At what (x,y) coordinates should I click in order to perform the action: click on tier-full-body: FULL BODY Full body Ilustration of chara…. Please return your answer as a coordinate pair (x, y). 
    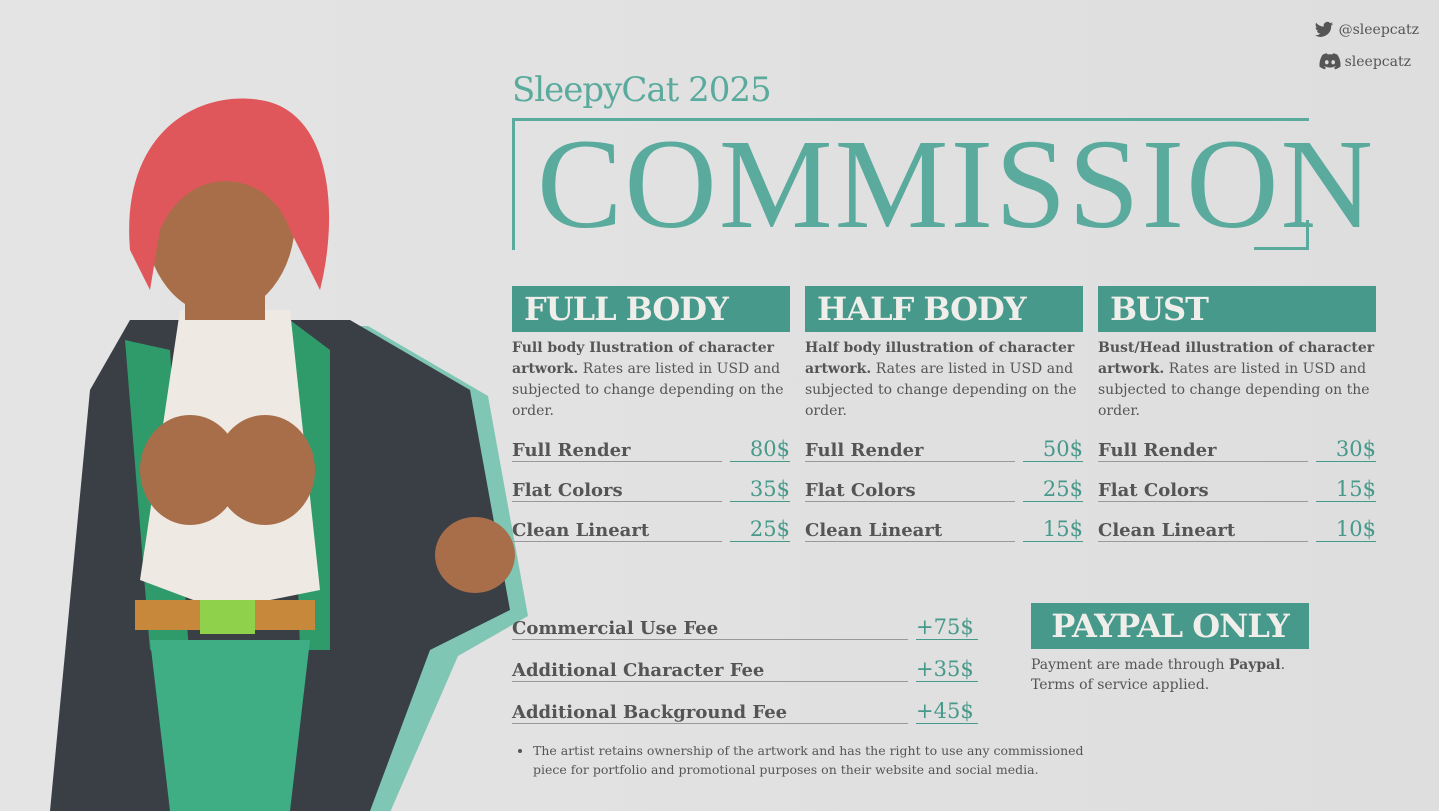
    Looking at the image, I should click on (651, 414).